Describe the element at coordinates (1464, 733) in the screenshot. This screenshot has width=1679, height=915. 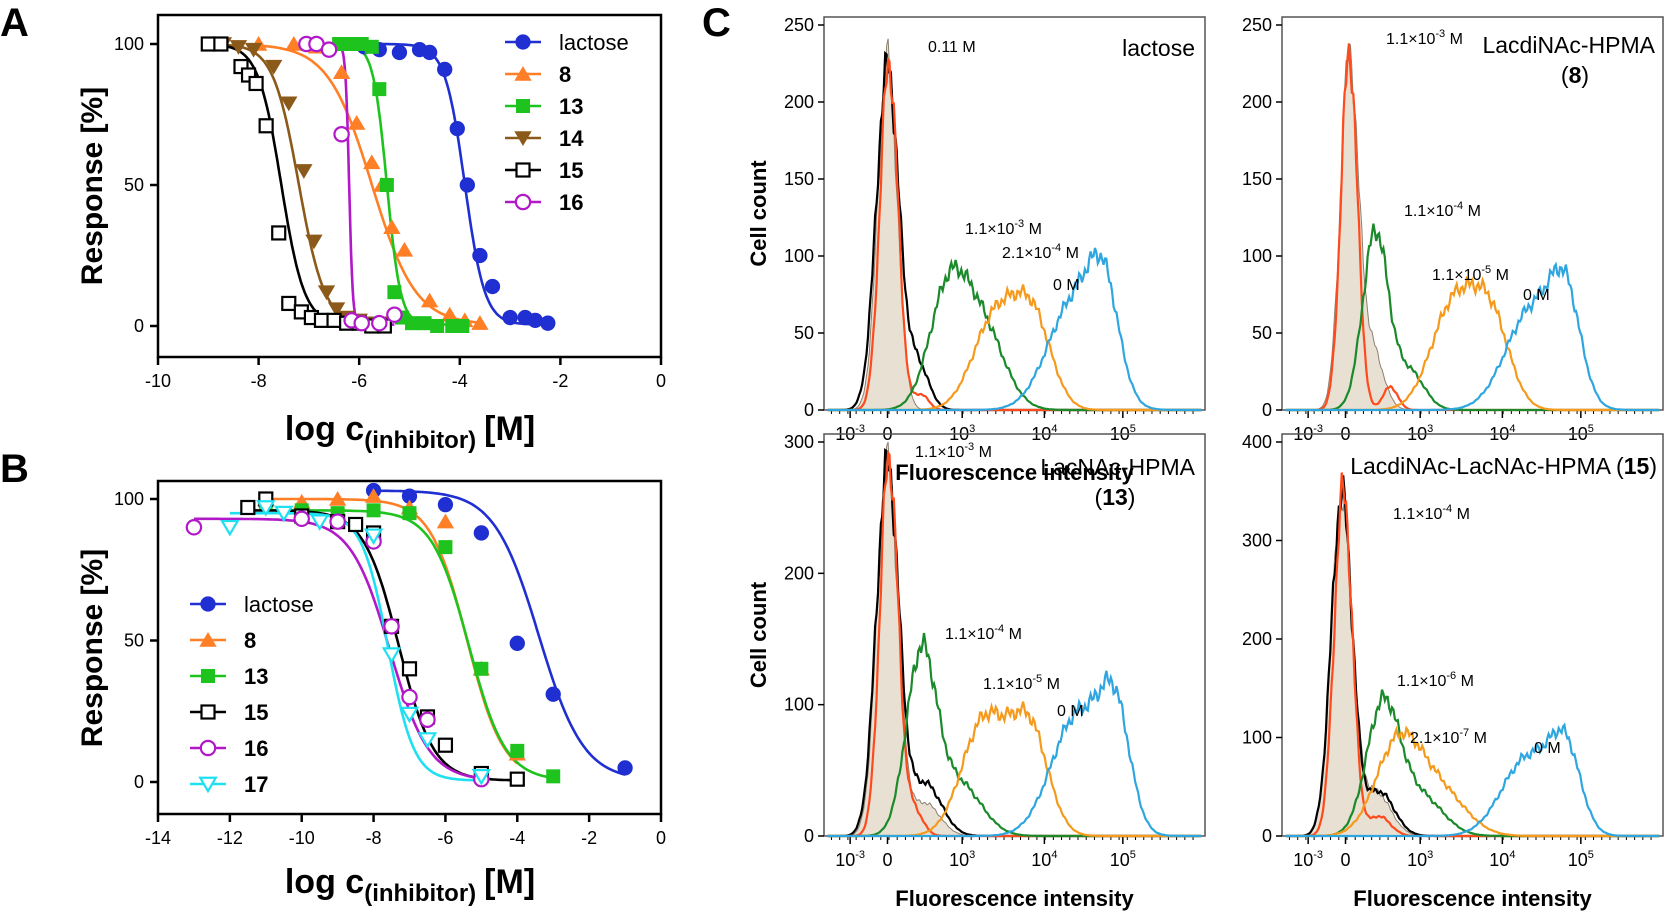
I see `concentration-exp: -7` at that location.